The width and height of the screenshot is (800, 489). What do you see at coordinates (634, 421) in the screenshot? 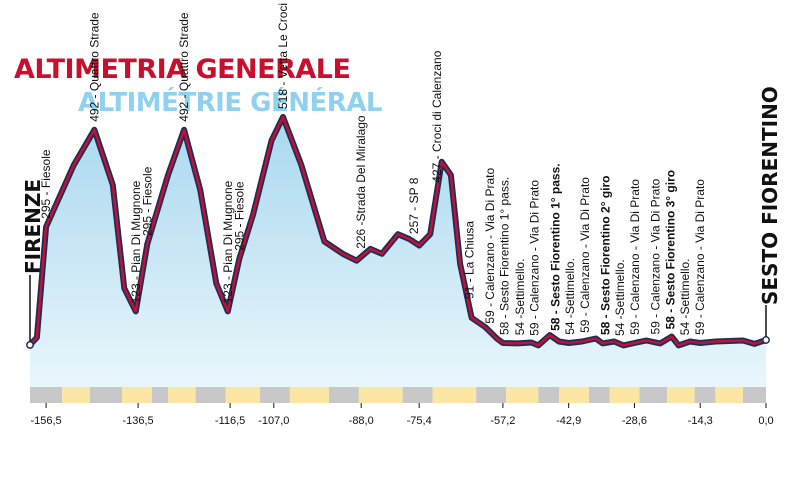
I see `km-tick-label-8: -28,6` at bounding box center [634, 421].